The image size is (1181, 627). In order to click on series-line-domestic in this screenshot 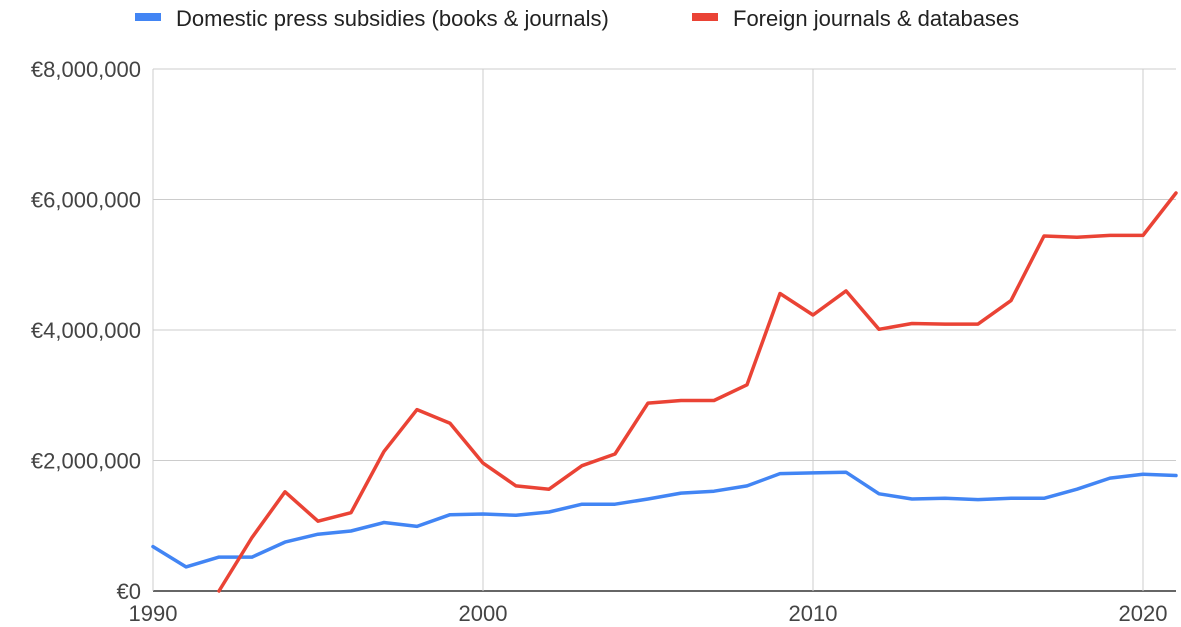, I will do `click(664, 519)`.